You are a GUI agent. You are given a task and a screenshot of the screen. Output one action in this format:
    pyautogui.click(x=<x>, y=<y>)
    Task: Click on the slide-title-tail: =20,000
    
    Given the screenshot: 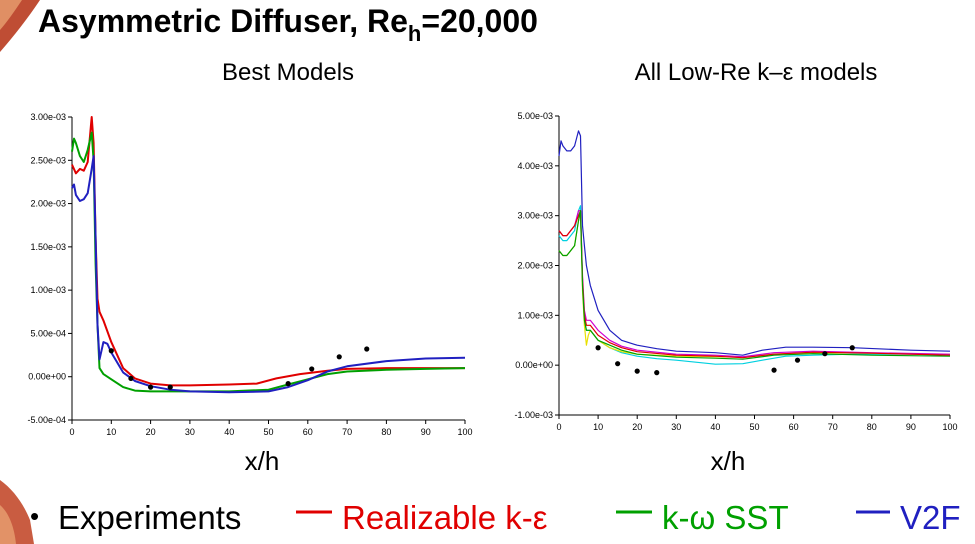 What is the action you would take?
    pyautogui.click(x=479, y=21)
    